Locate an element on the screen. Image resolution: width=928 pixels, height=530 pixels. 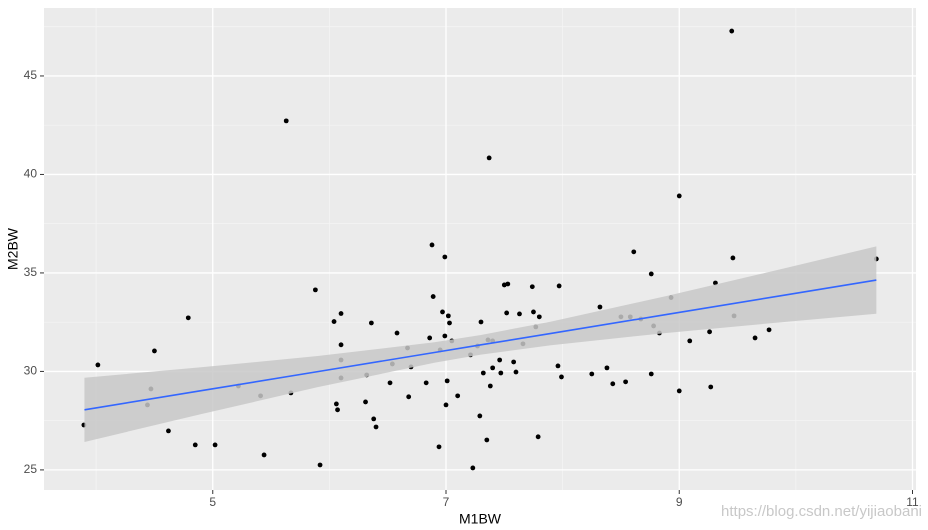
y-tick-label: 25 is located at coordinates (31, 469).